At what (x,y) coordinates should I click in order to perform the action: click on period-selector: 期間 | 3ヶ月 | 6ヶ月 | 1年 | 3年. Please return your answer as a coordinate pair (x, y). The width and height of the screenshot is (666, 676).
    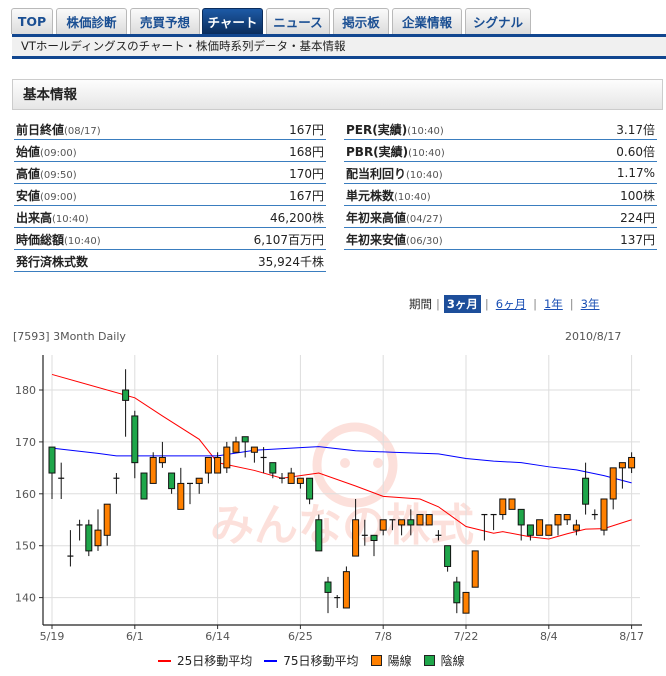
    Looking at the image, I should click on (506, 304).